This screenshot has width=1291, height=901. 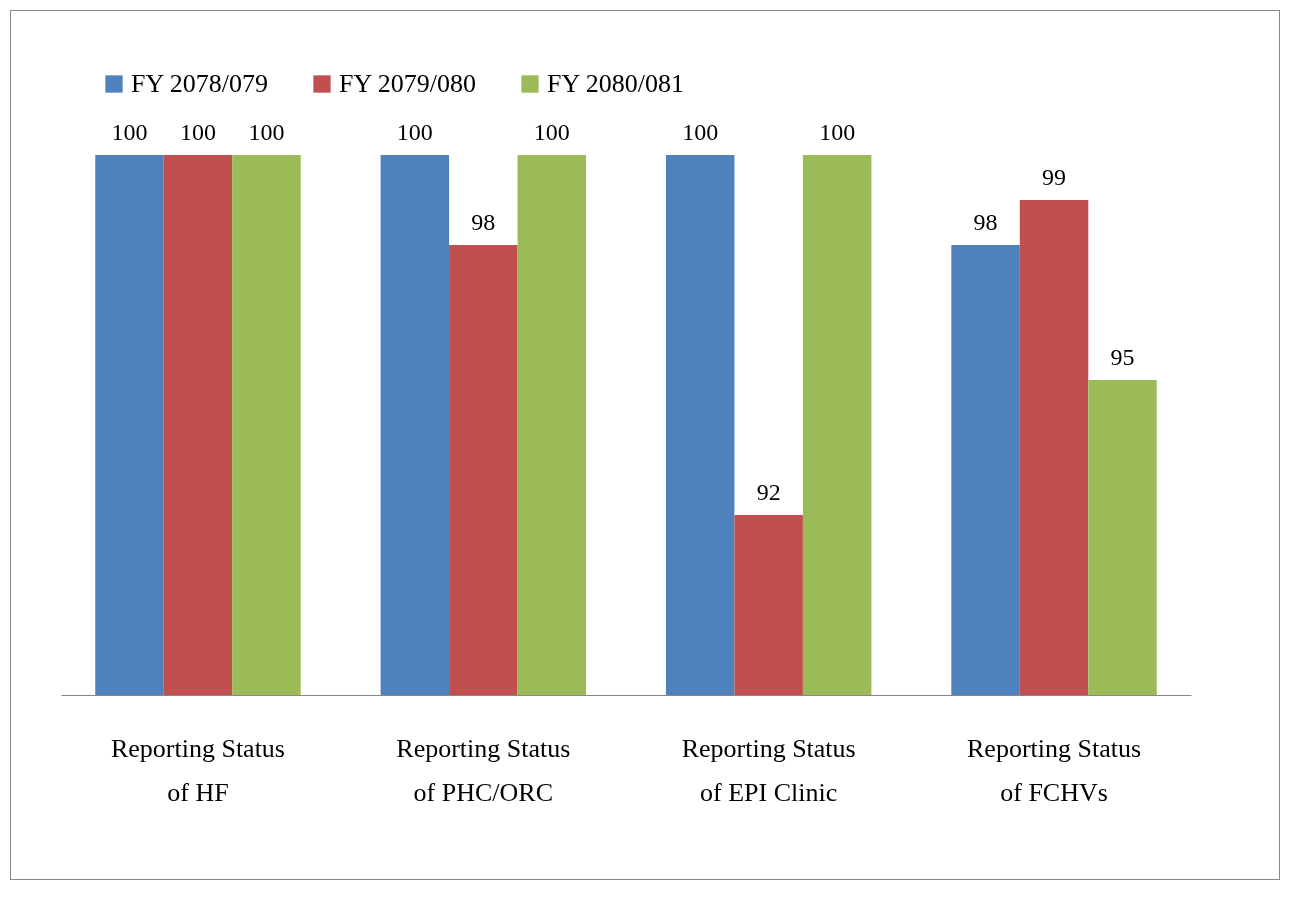 I want to click on data-label: 92, so click(x=768, y=492).